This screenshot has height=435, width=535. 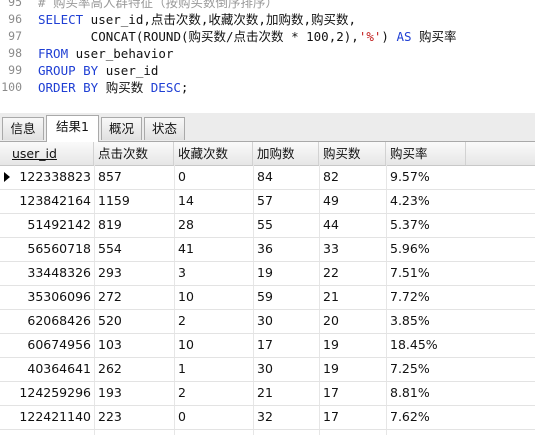 I want to click on table-row: 40364641 262 1 30 19 7.25%, so click(x=267, y=369).